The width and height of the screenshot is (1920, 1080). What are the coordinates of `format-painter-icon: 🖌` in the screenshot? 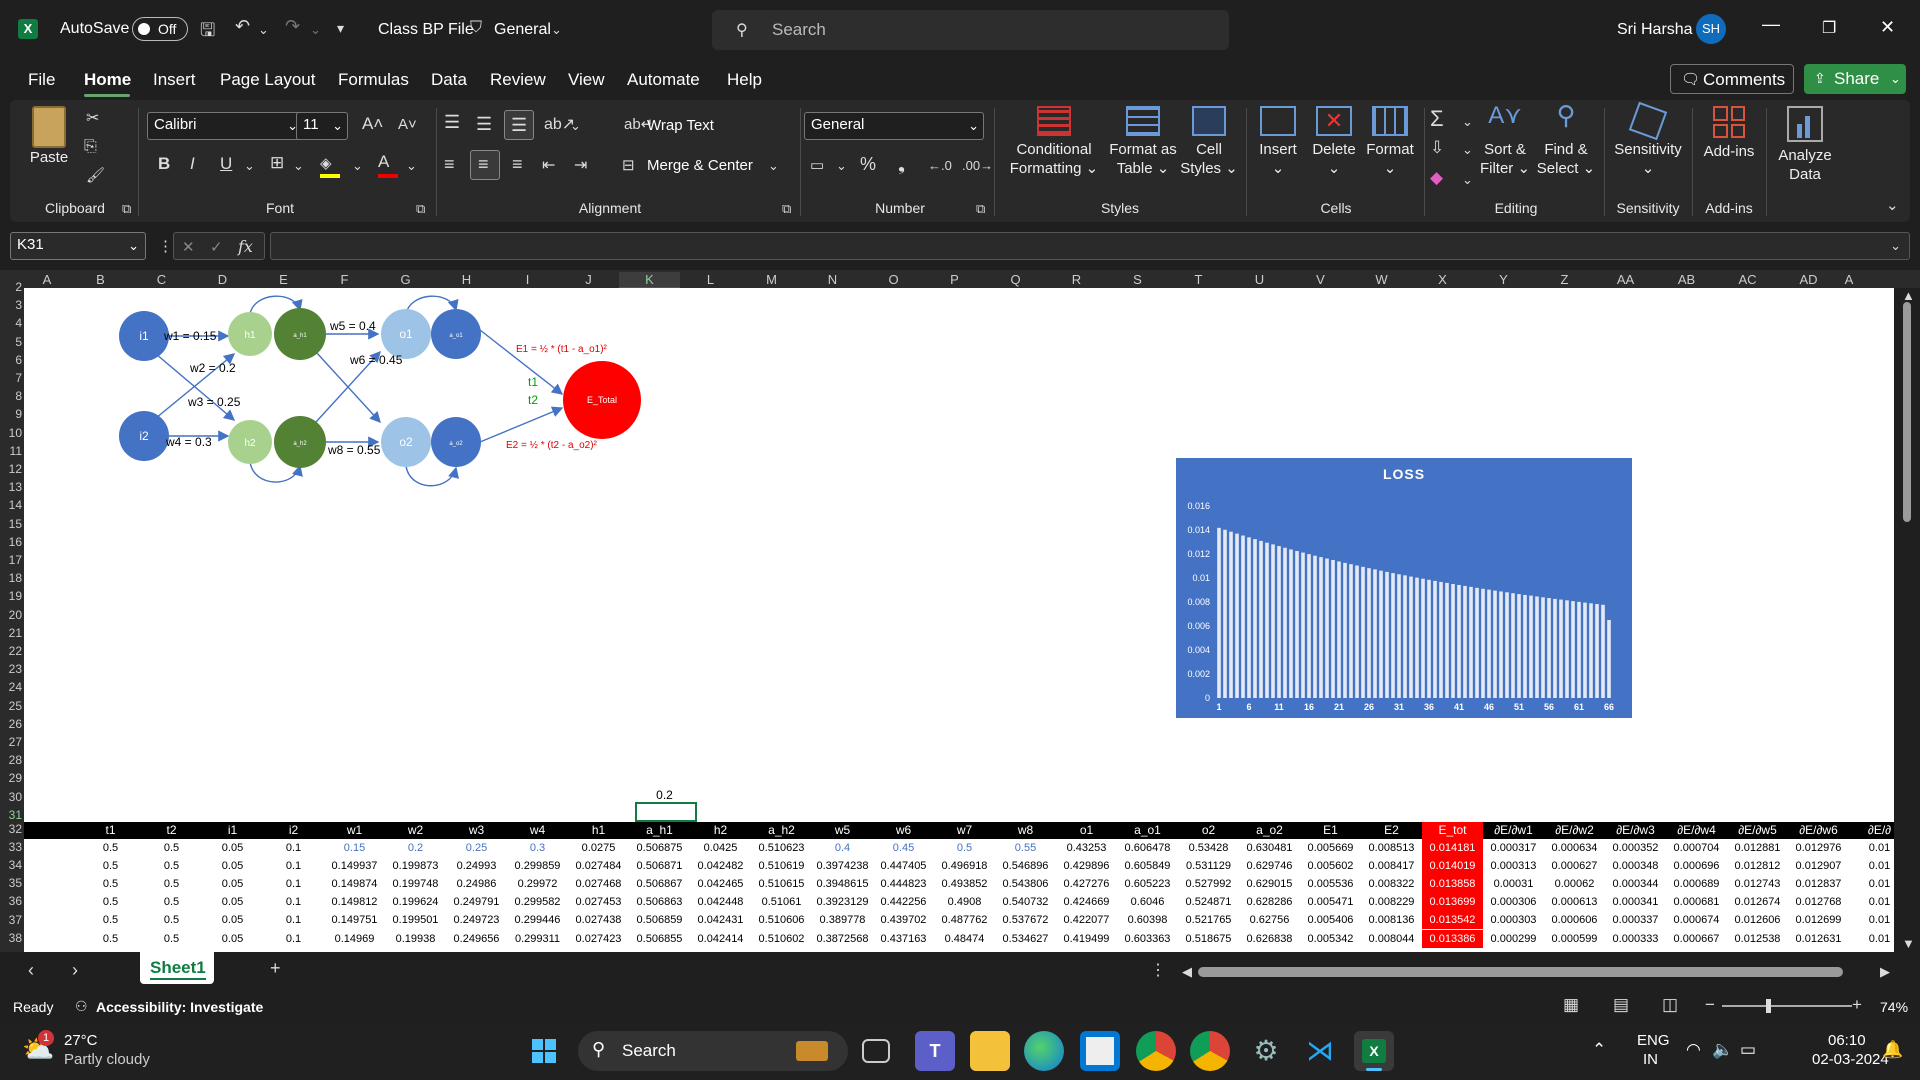 It's located at (96, 175).